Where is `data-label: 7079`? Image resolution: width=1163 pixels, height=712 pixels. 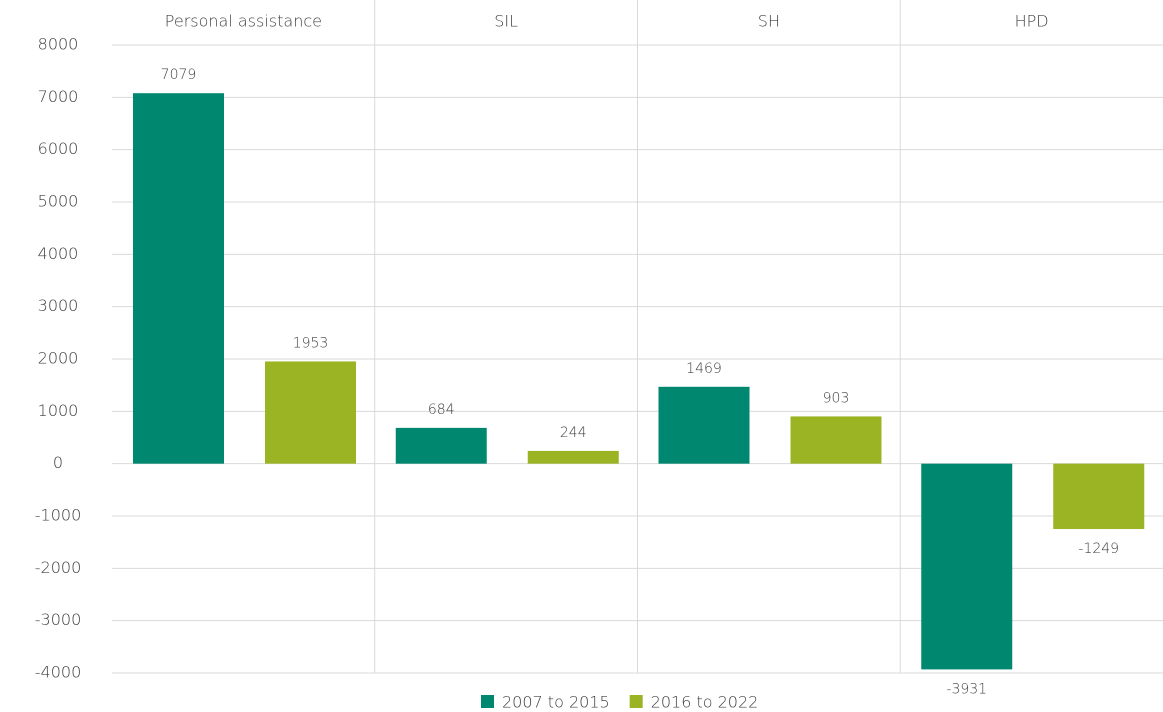 data-label: 7079 is located at coordinates (179, 75).